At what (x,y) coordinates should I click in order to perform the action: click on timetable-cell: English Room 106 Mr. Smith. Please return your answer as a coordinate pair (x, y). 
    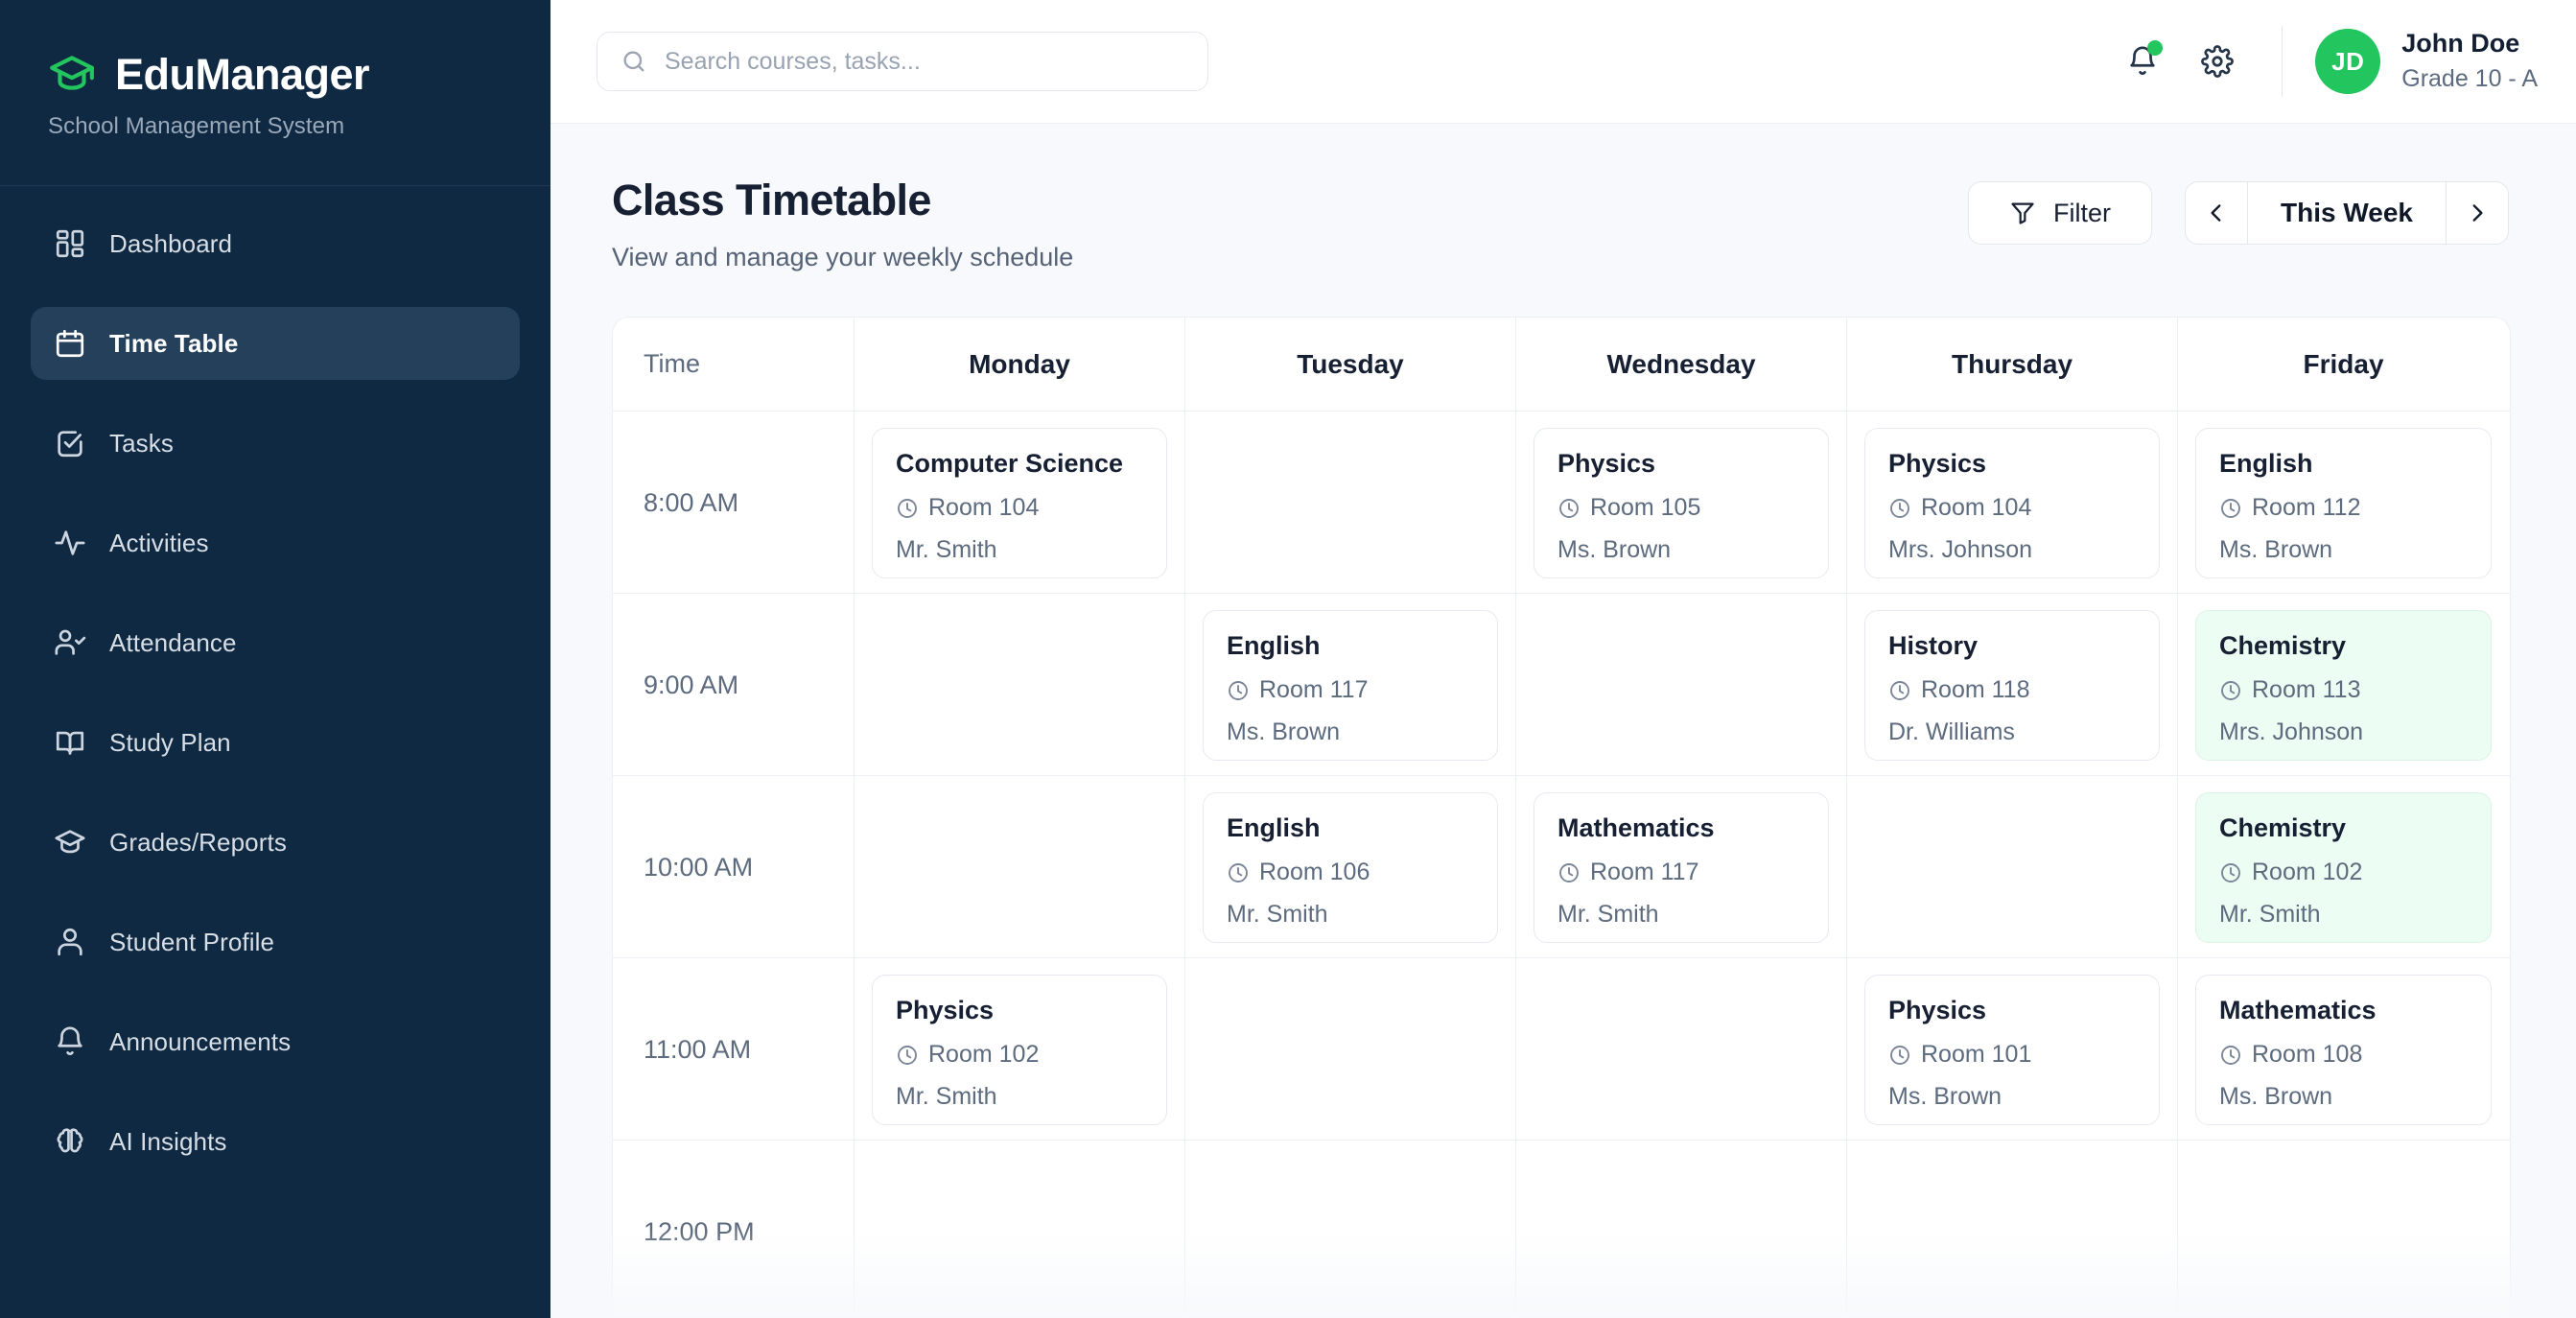
    Looking at the image, I should click on (1350, 867).